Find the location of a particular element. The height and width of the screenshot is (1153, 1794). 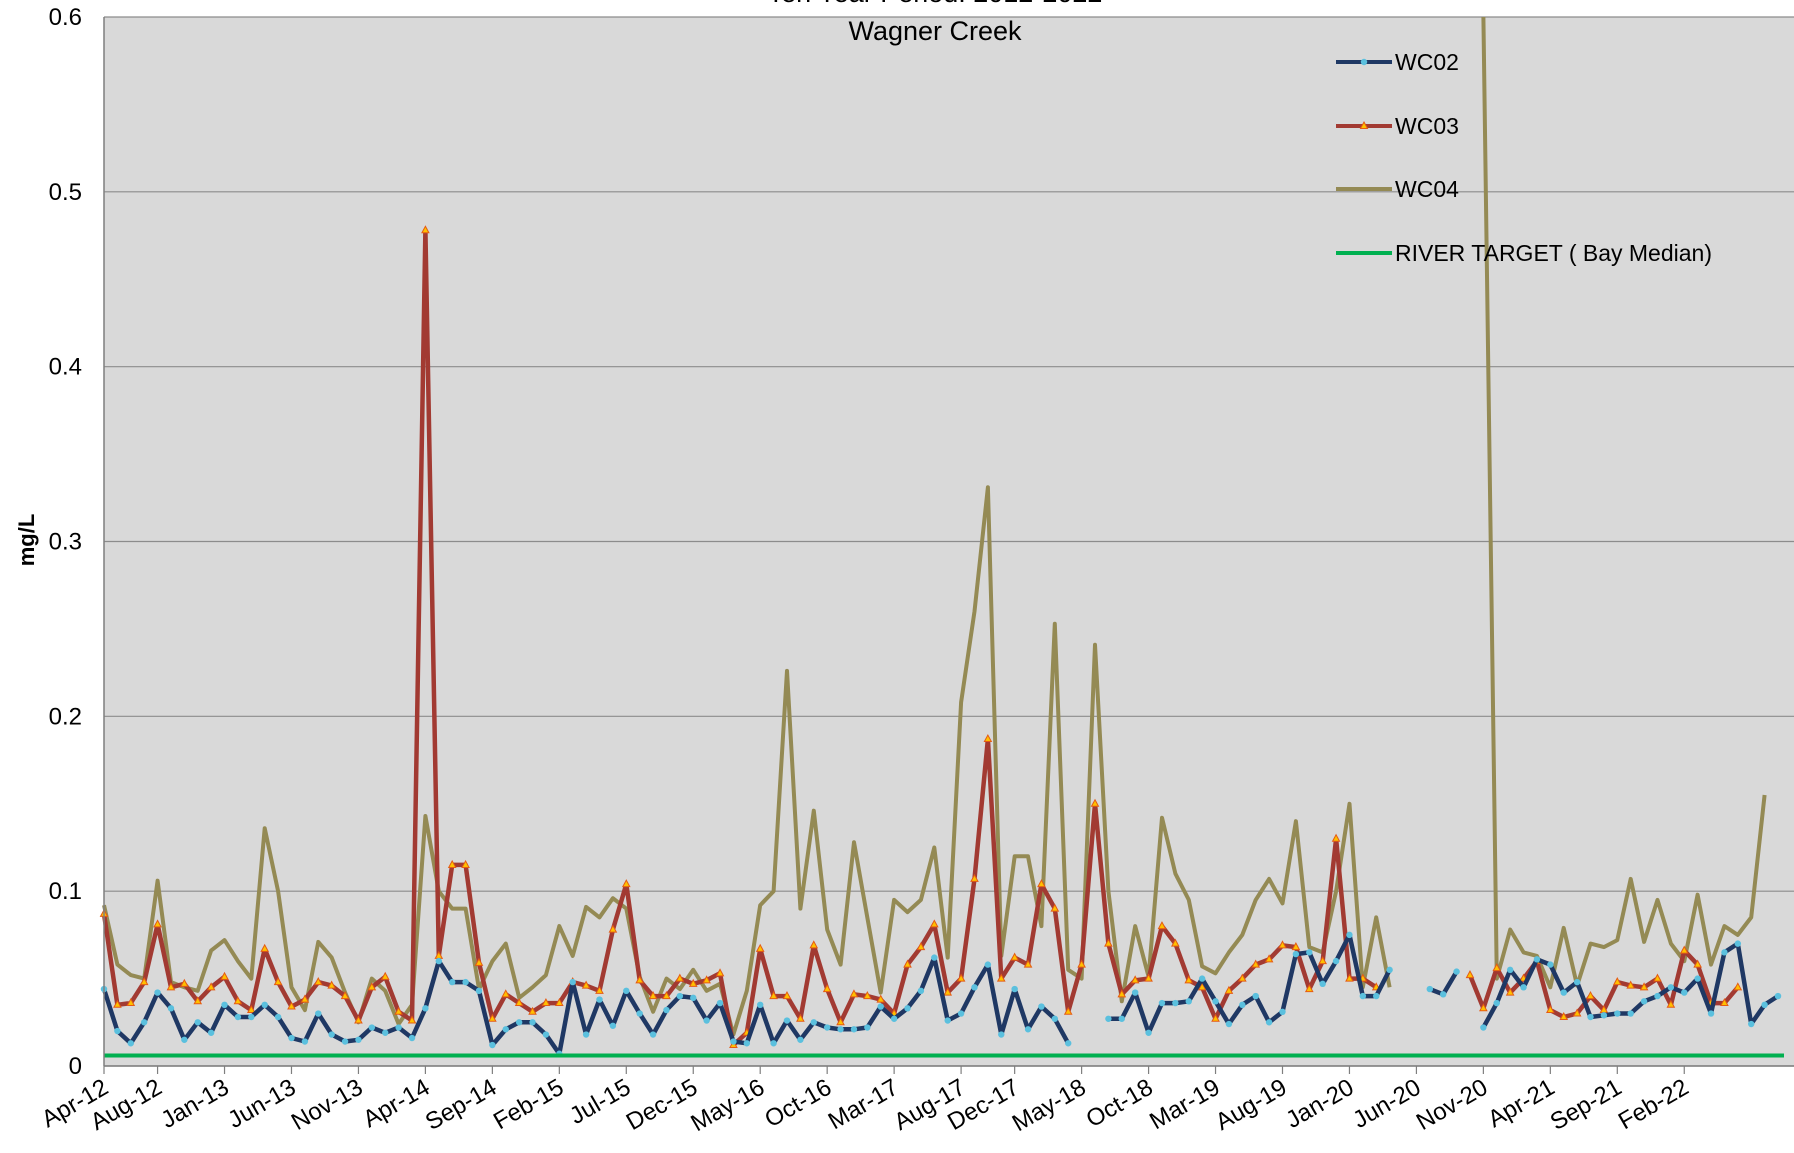

chart-title: Ten Year Period: 2012-2022 is located at coordinates (935, 4).